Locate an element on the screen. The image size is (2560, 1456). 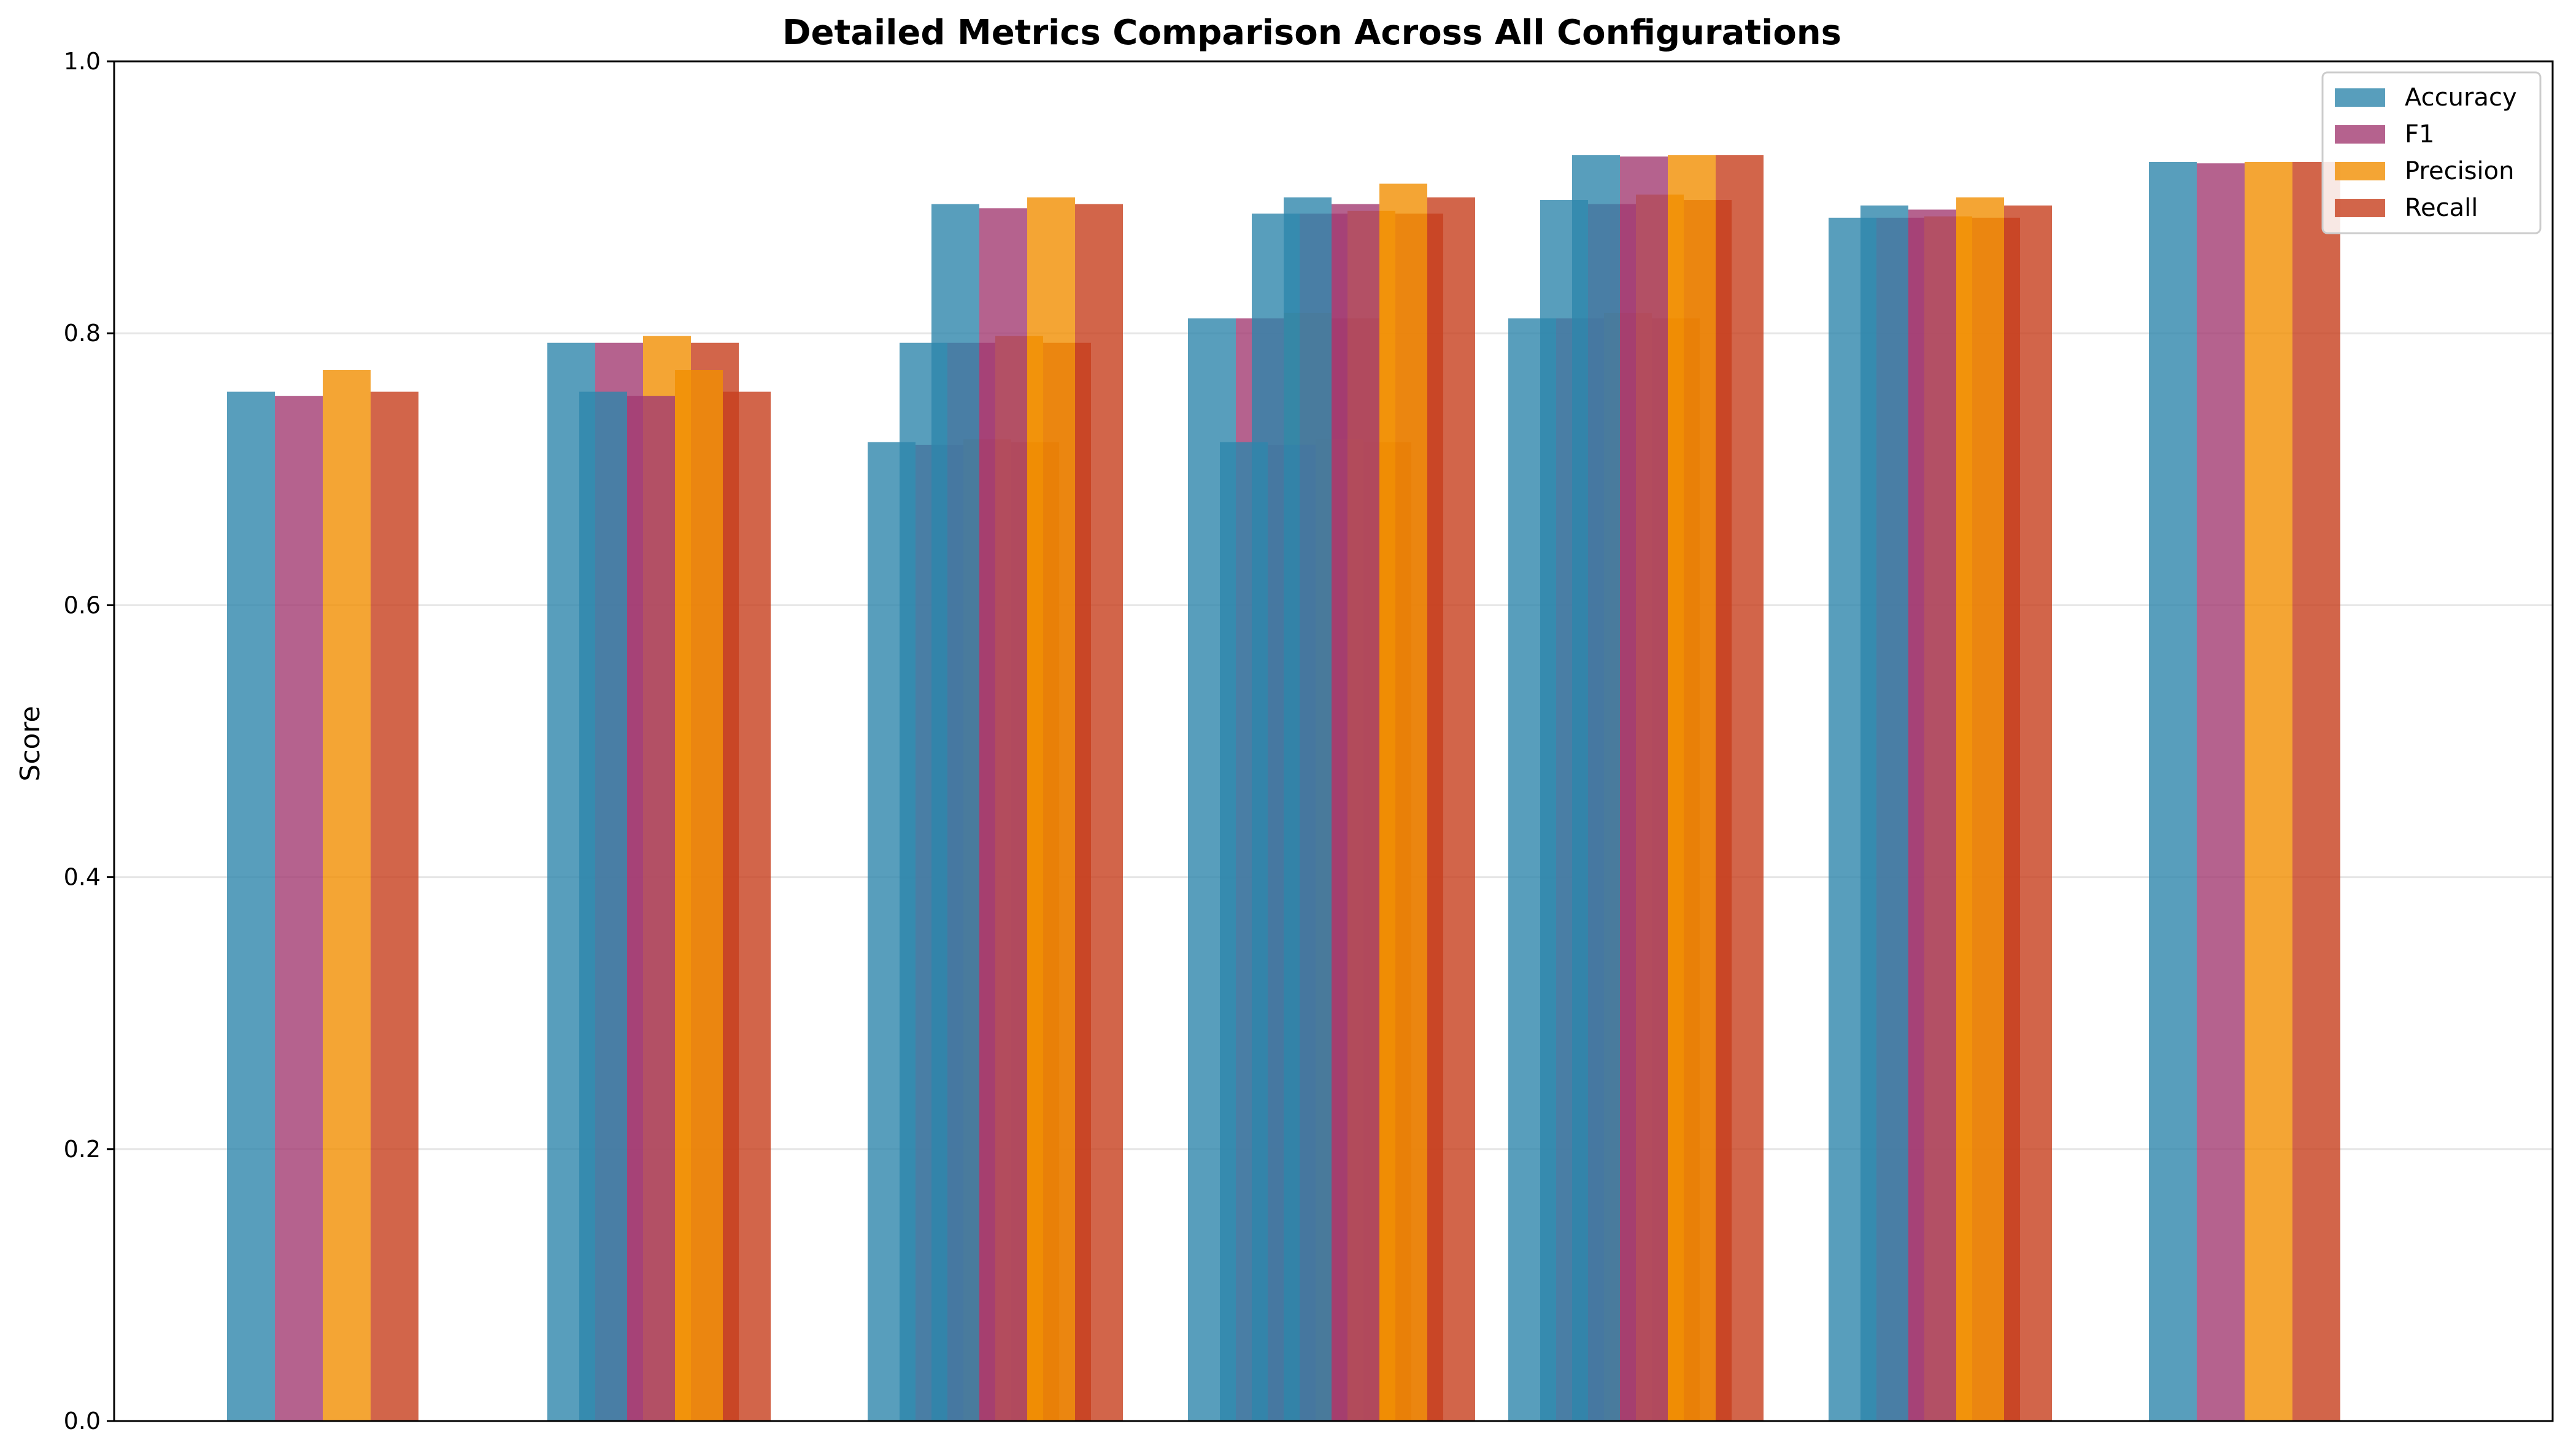
legend-swatch-f1 is located at coordinates (2360, 134).